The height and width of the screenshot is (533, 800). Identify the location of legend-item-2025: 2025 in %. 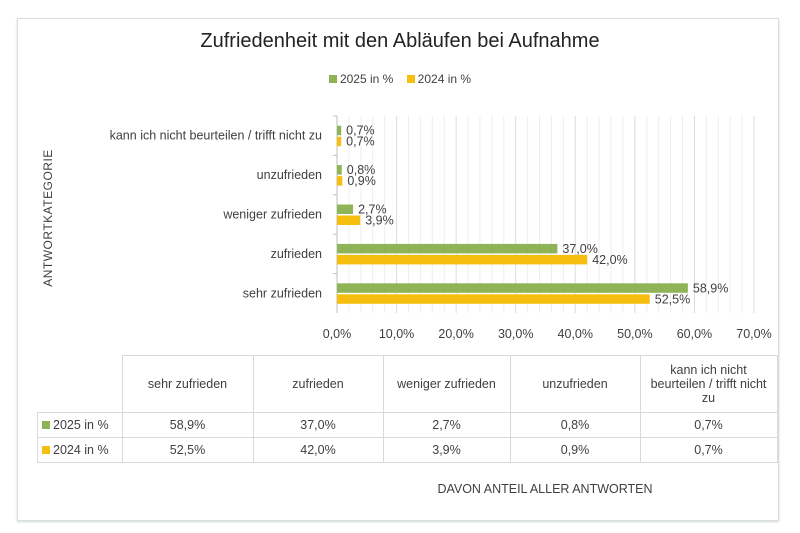
(361, 79).